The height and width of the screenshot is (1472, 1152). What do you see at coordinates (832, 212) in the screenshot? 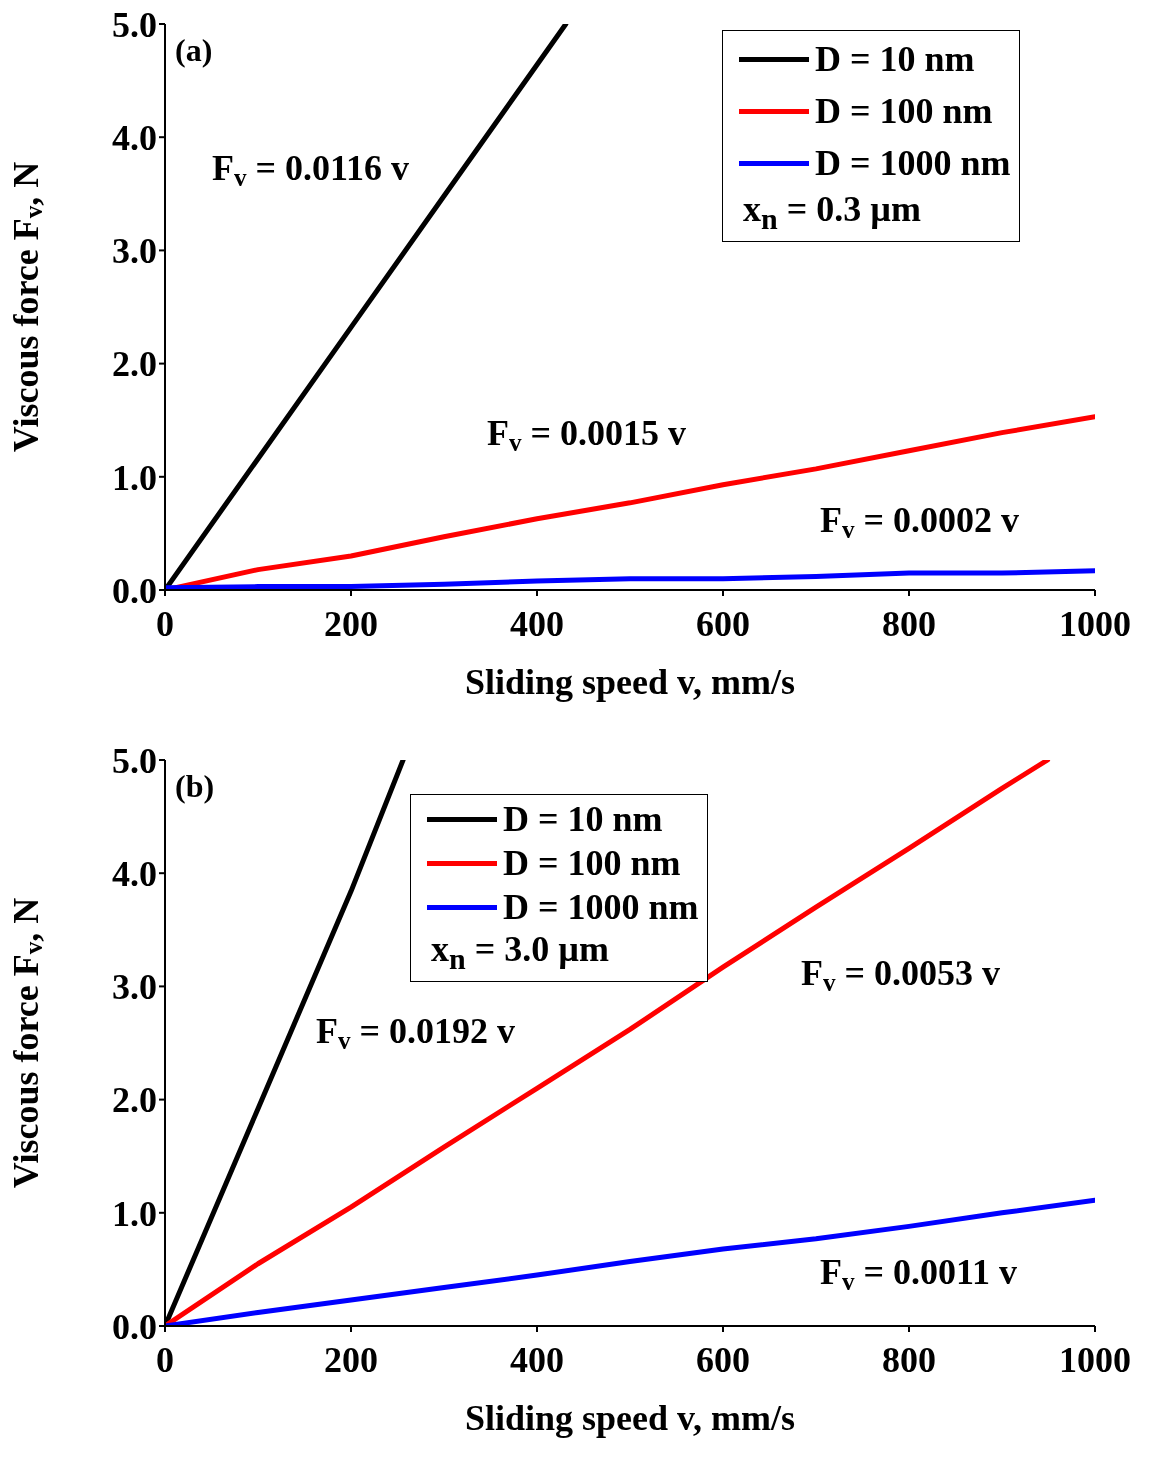
I see `legend-title: x$_{n}$ = 0.3 µm` at bounding box center [832, 212].